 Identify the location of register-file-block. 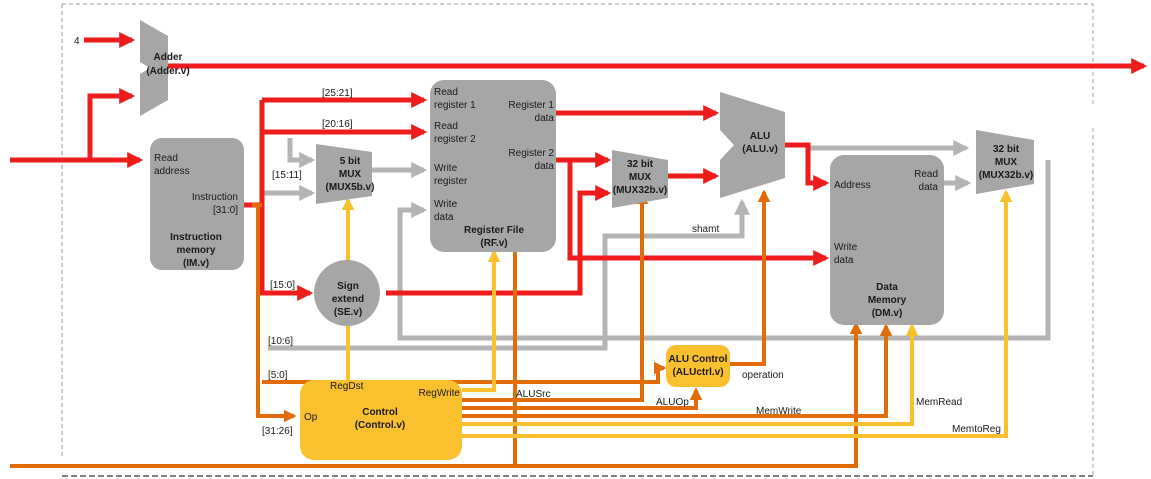
(493, 166).